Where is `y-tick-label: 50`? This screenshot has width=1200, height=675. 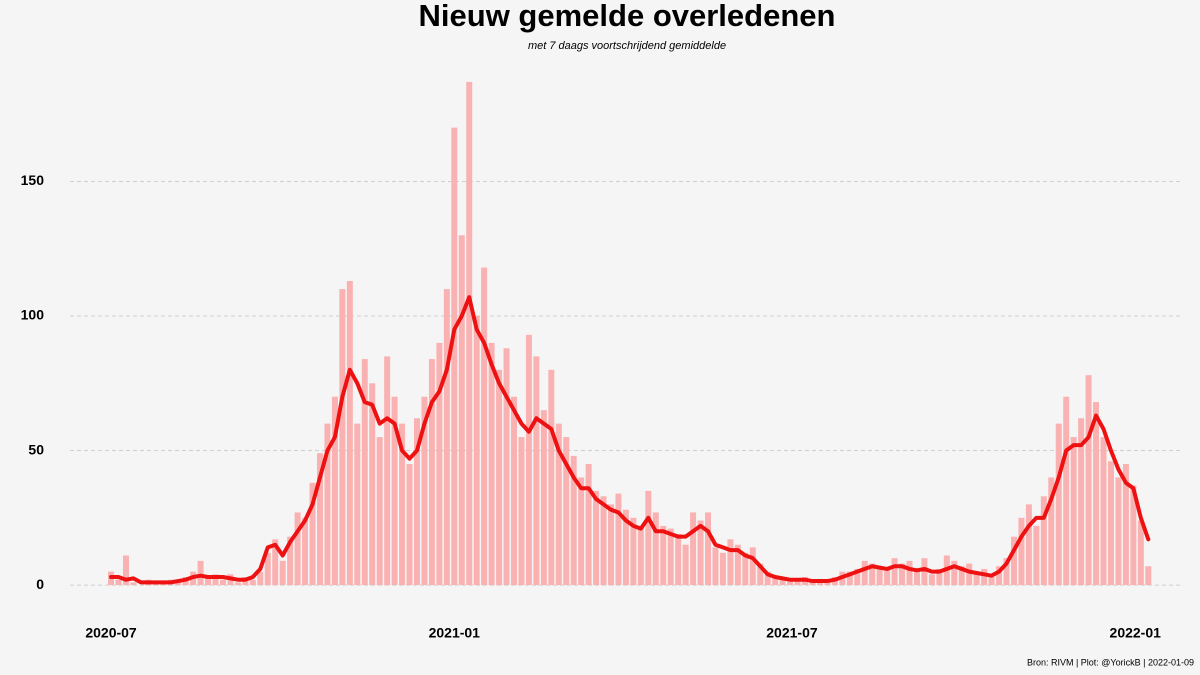 y-tick-label: 50 is located at coordinates (36, 449).